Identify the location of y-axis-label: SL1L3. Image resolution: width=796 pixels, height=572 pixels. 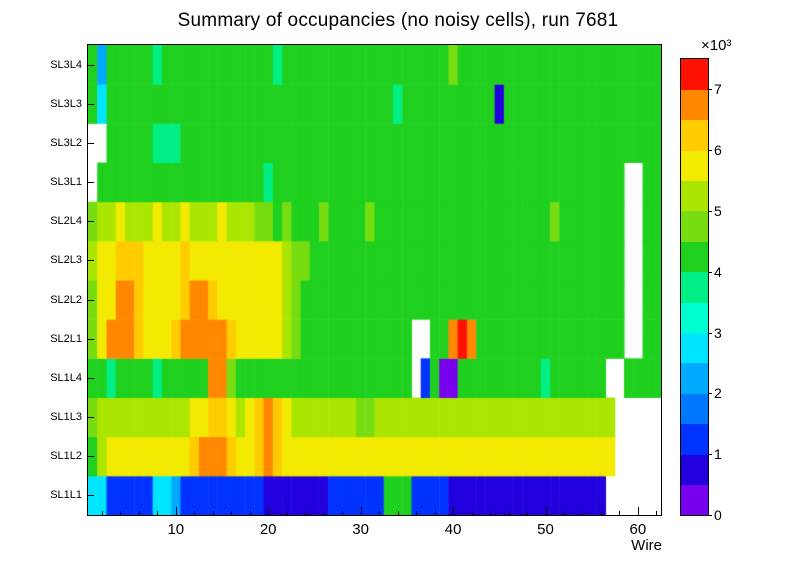
(66, 417).